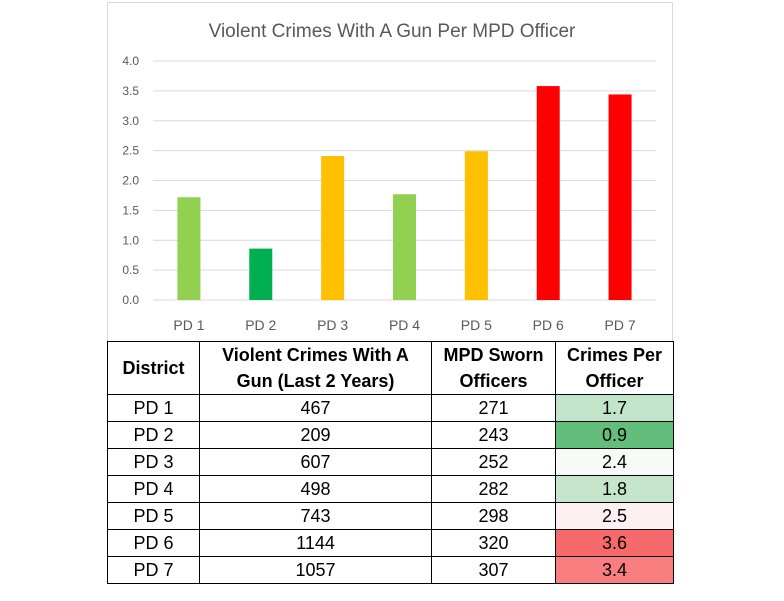 The image size is (784, 601). Describe the element at coordinates (315, 462) in the screenshot. I see `cell-crimes: 607` at that location.